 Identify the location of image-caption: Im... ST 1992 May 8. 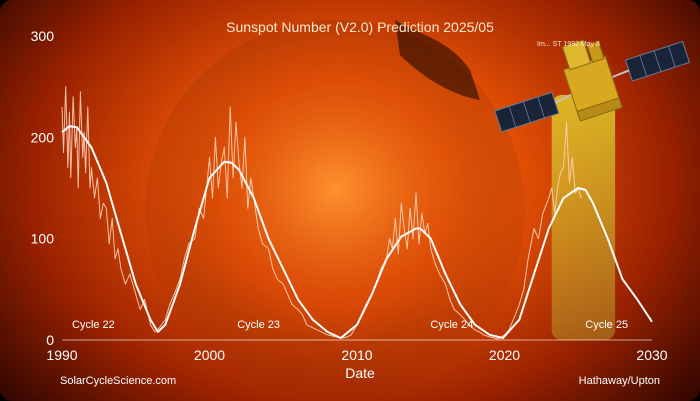
(568, 44).